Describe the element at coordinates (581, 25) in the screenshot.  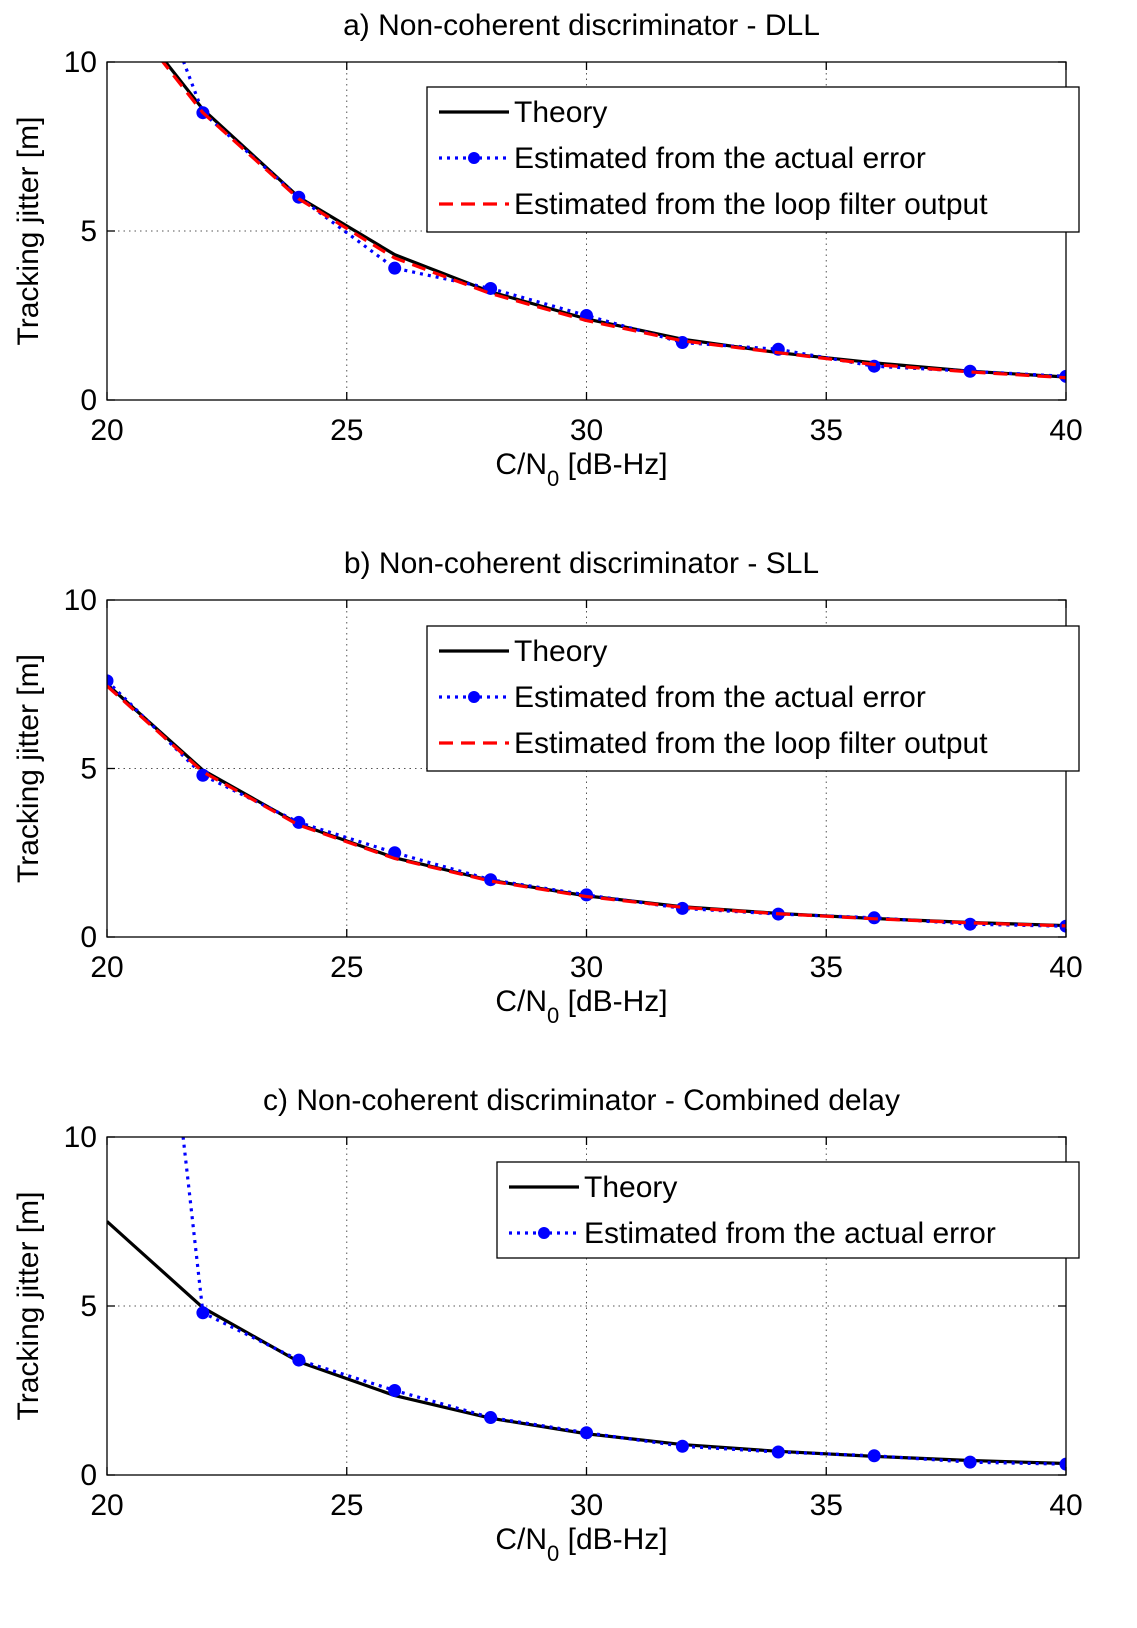
I see `chart-title: a) Non-coherent discriminator - DLL` at that location.